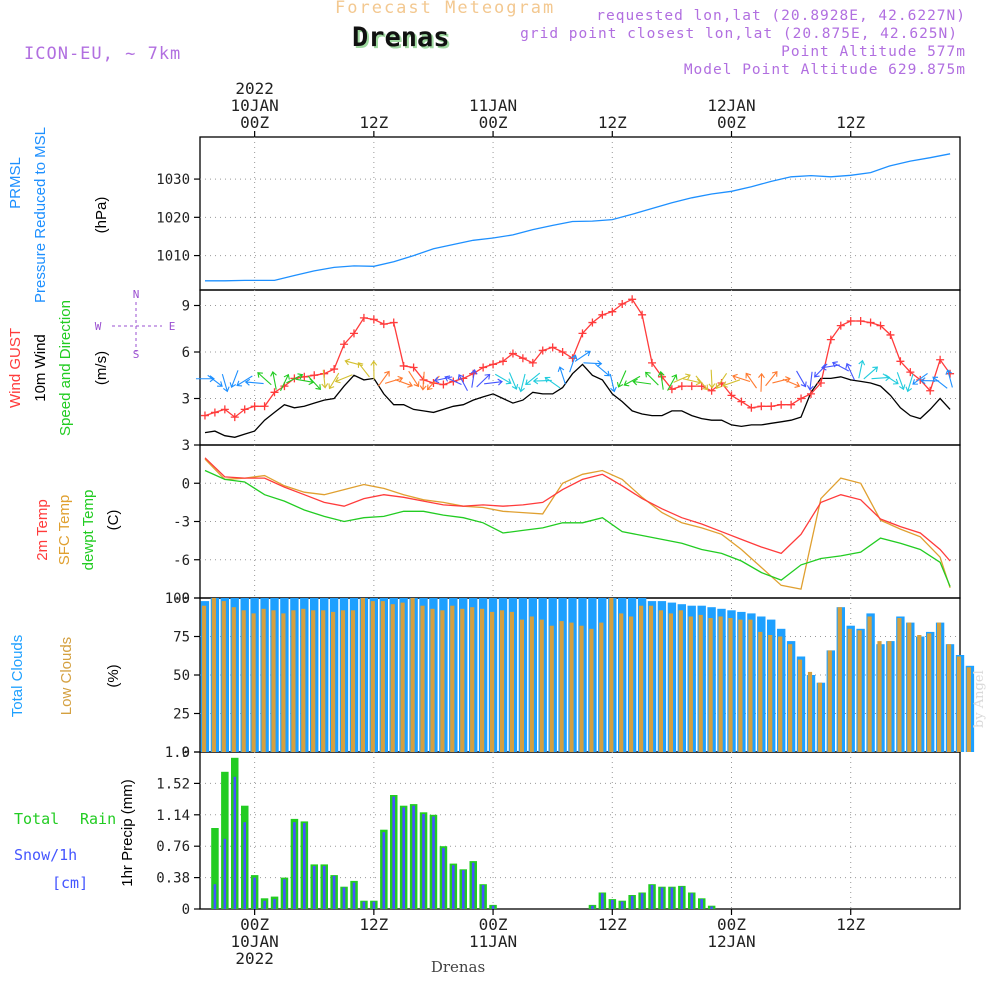  Describe the element at coordinates (113, 520) in the screenshot. I see `temp-unit-label: (C)` at that location.